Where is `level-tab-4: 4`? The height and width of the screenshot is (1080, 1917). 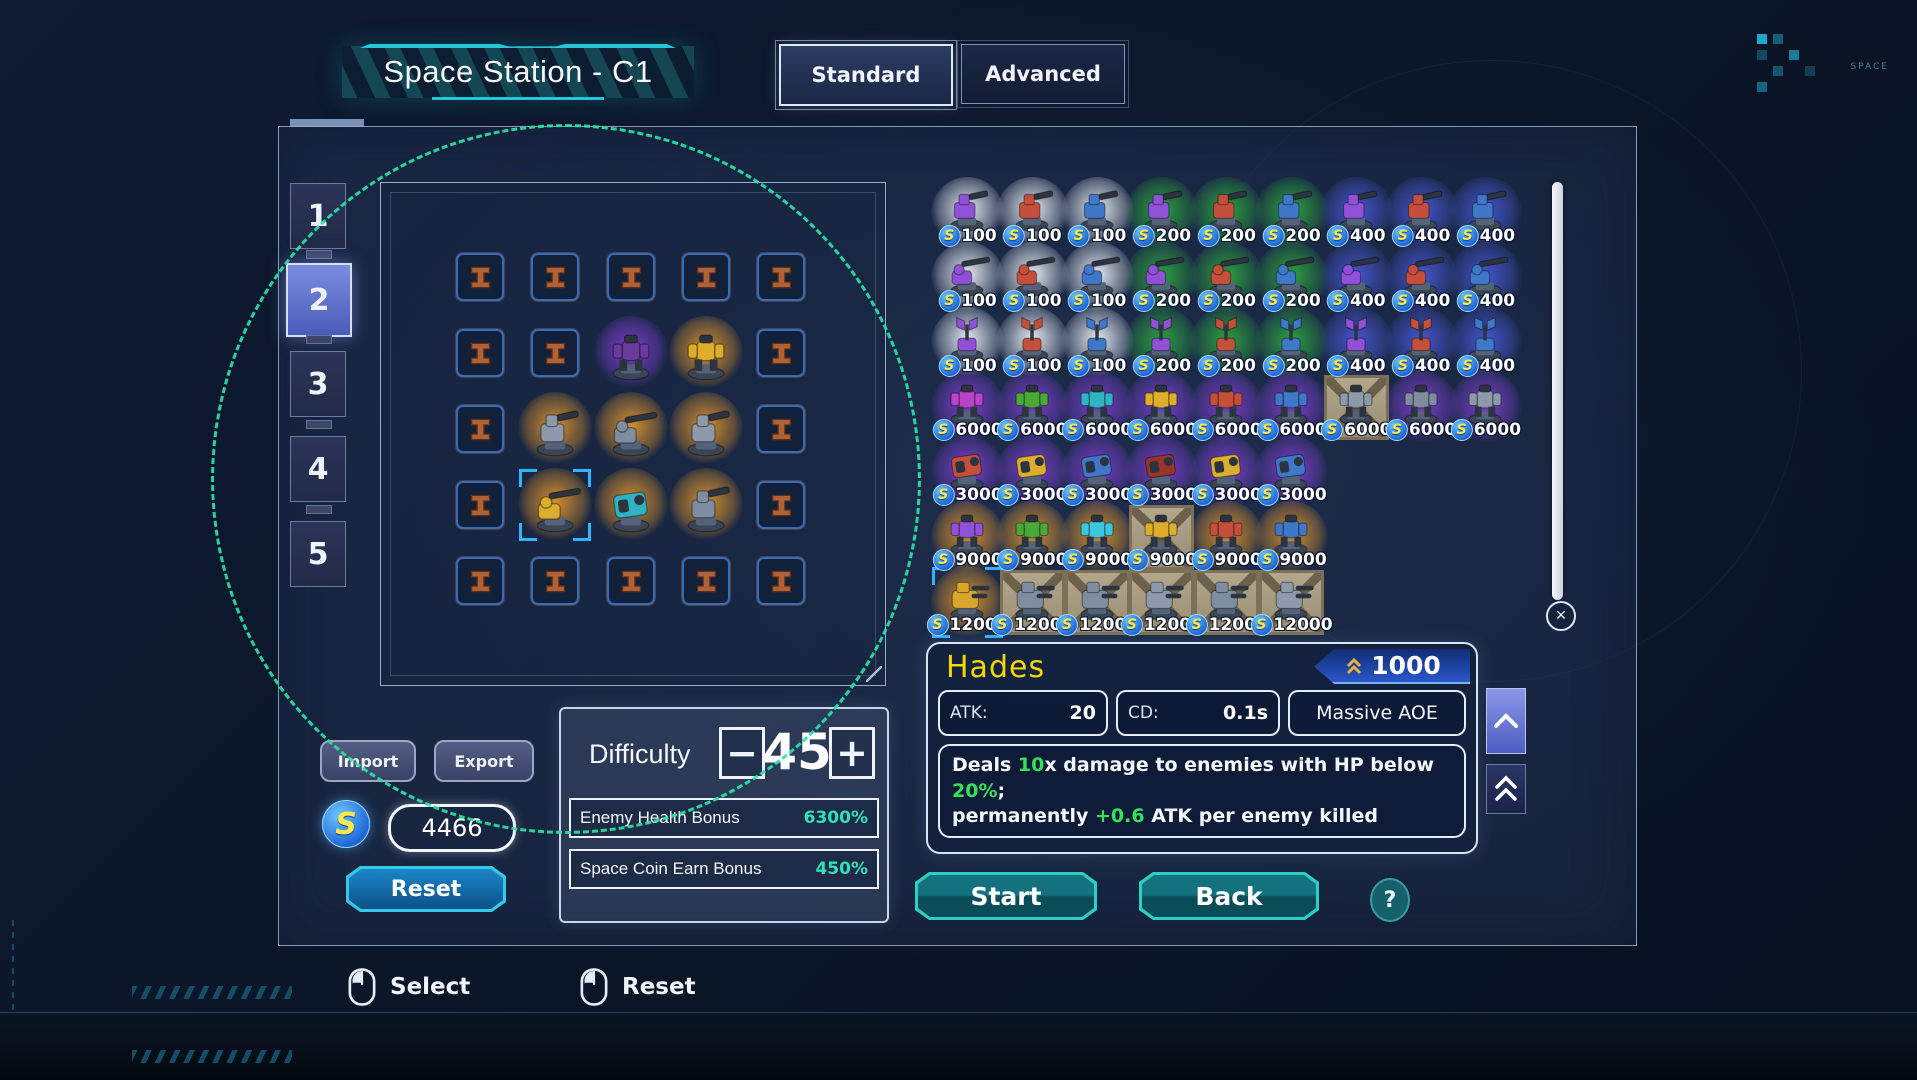 level-tab-4: 4 is located at coordinates (318, 469).